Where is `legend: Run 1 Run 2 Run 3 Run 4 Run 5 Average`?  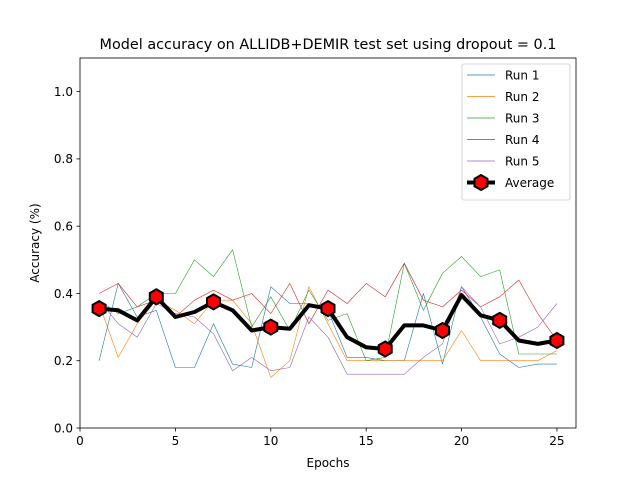
legend: Run 1 Run 2 Run 3 Run 4 Run 5 Average is located at coordinates (516, 132).